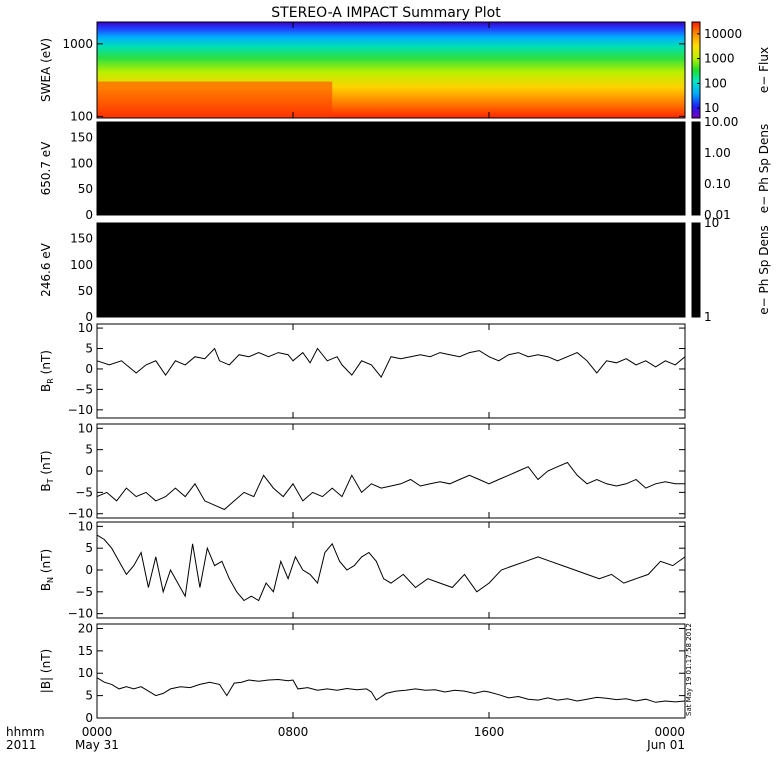  I want to click on colorbar-tick-label: 100, so click(715, 83).